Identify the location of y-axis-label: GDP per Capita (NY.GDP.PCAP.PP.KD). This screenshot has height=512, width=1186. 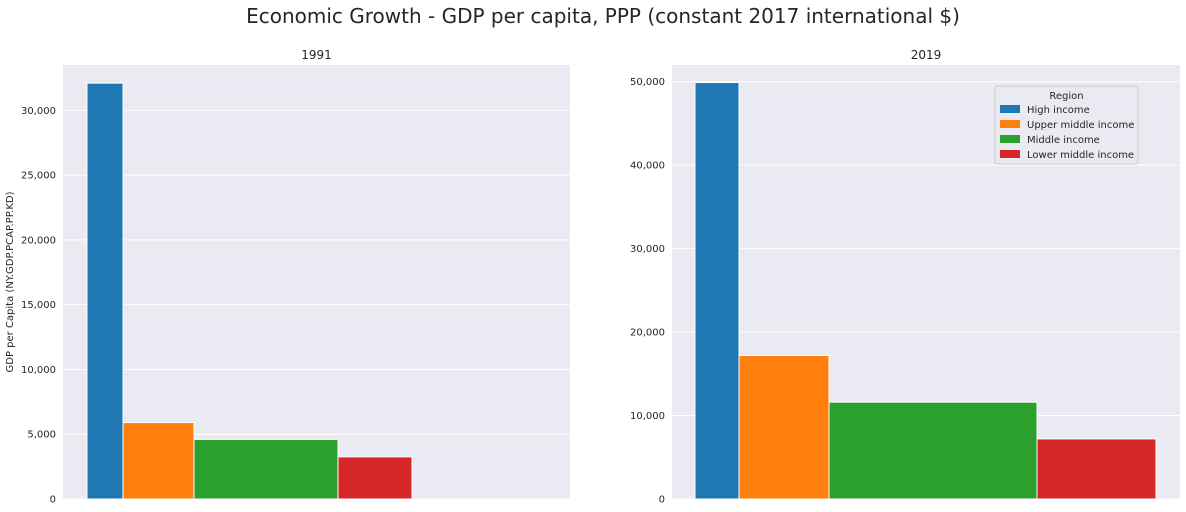
(10, 281).